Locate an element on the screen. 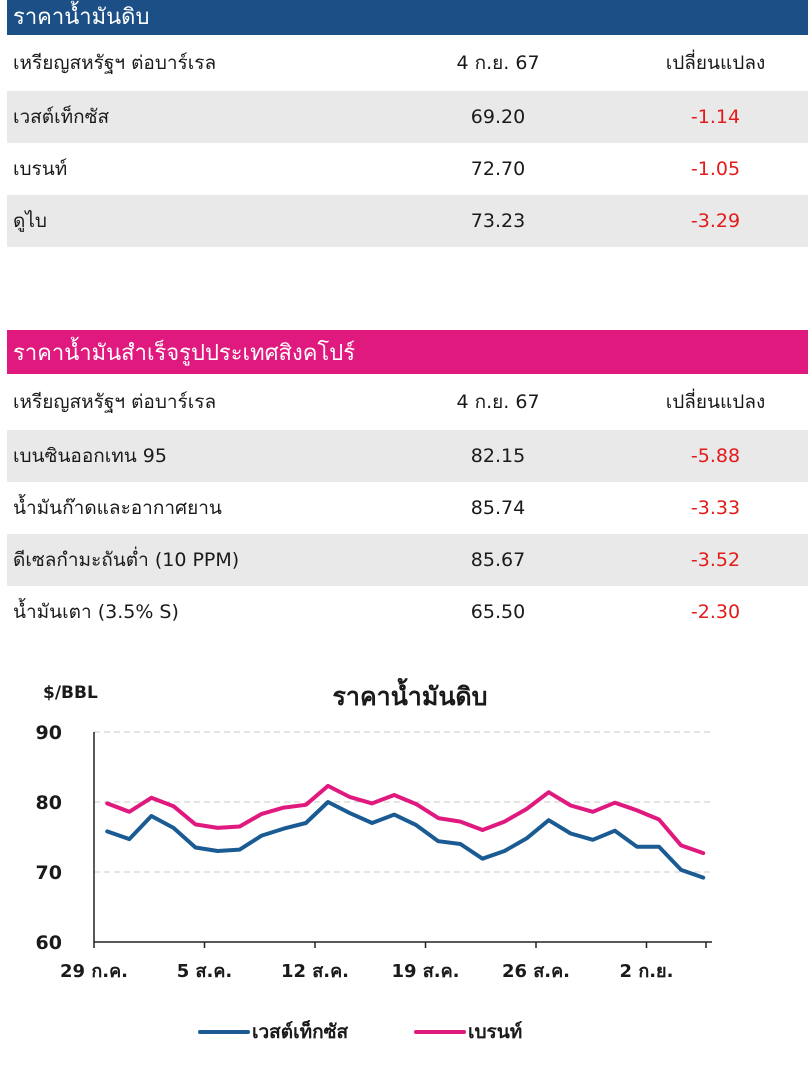 The height and width of the screenshot is (1080, 811). row-price: 82.15 is located at coordinates (498, 456).